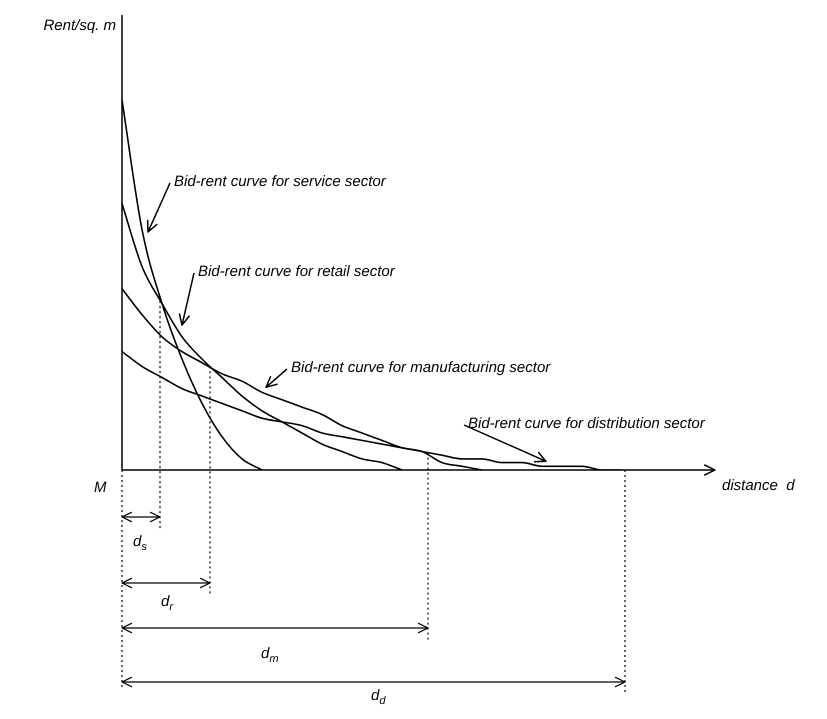  What do you see at coordinates (79, 25) in the screenshot?
I see `y-axis-title: Rent/sq. m` at bounding box center [79, 25].